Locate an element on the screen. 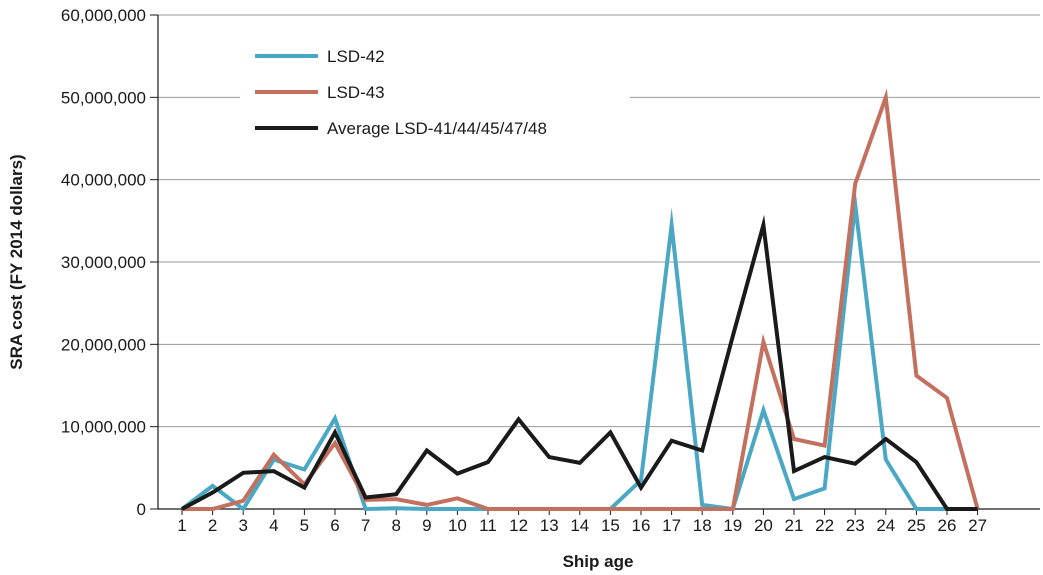  x-tick-label: 26 is located at coordinates (947, 525).